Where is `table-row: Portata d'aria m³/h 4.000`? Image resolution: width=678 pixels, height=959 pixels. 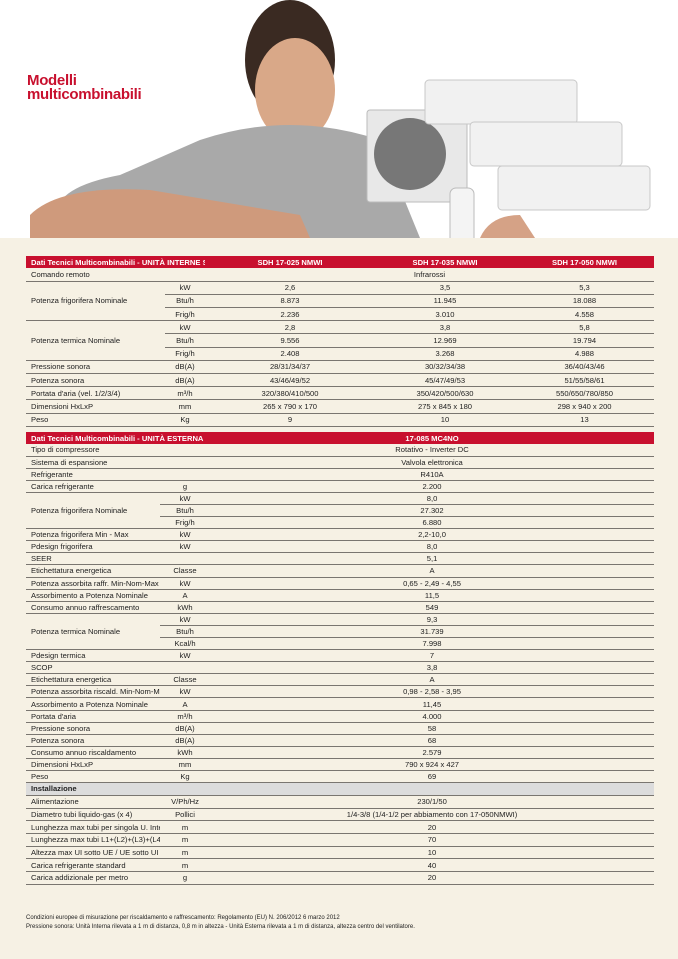 table-row: Portata d'aria m³/h 4.000 is located at coordinates (340, 716).